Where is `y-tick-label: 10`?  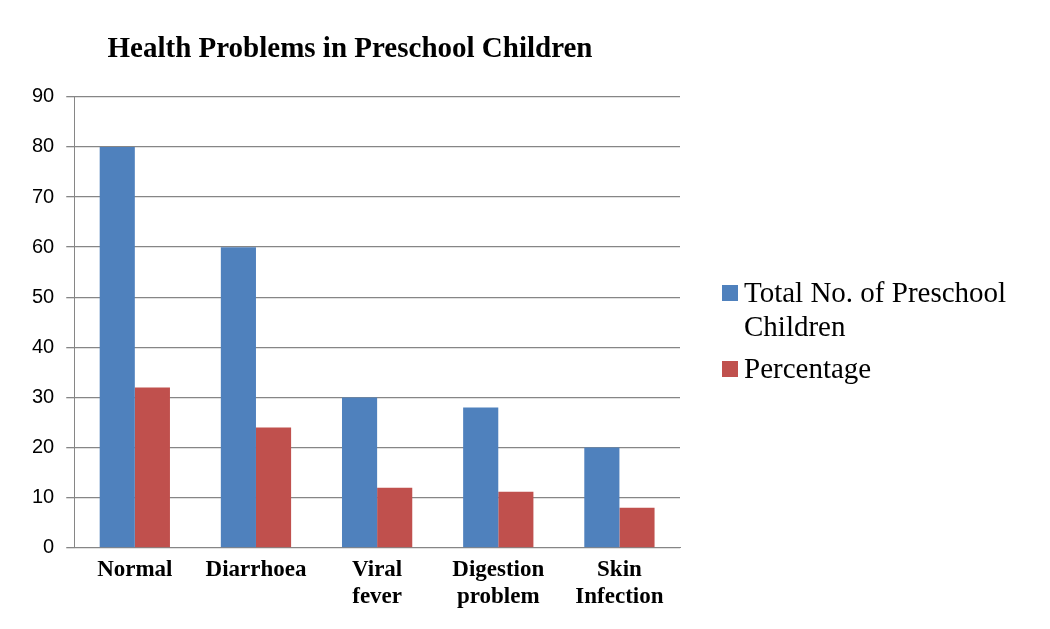
y-tick-label: 10 is located at coordinates (43, 496).